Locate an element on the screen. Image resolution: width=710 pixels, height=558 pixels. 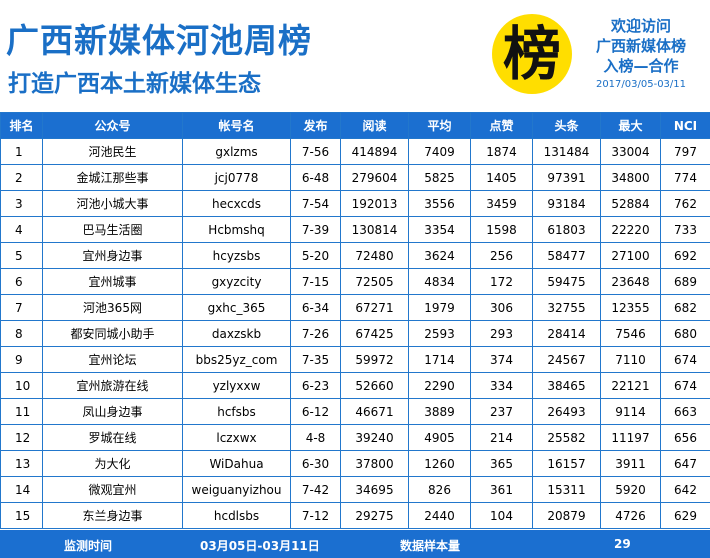
cell-headline: 15311 is located at coordinates (566, 489).